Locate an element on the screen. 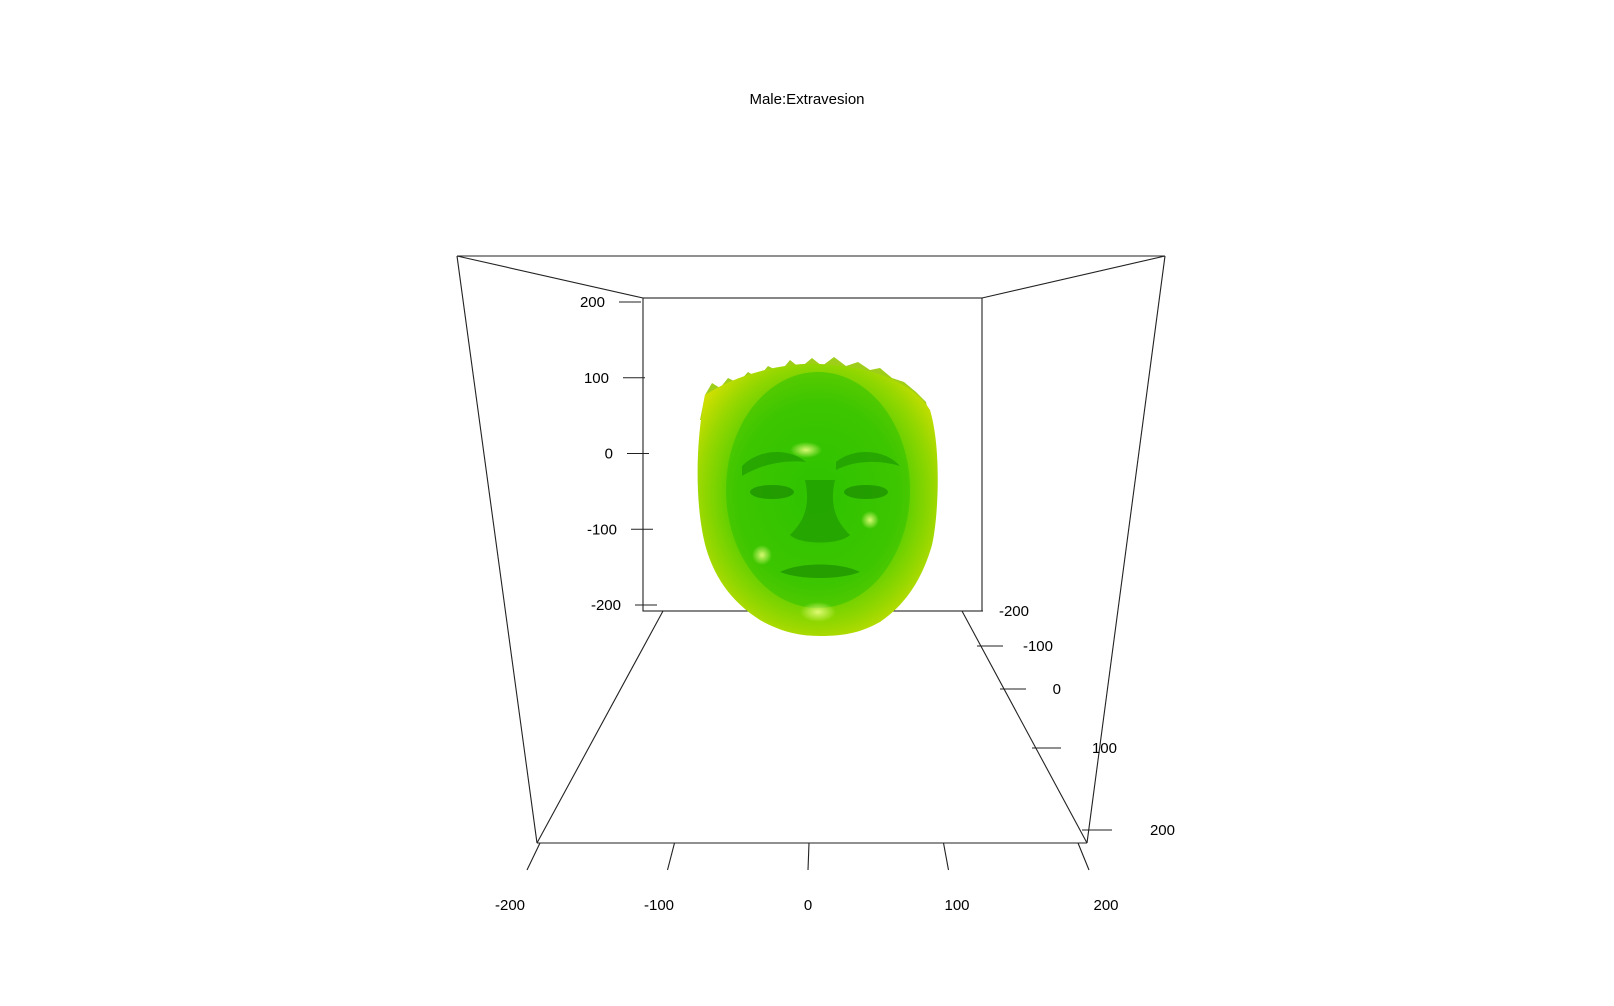 The height and width of the screenshot is (1006, 1614). box-edge-tl is located at coordinates (550, 277).